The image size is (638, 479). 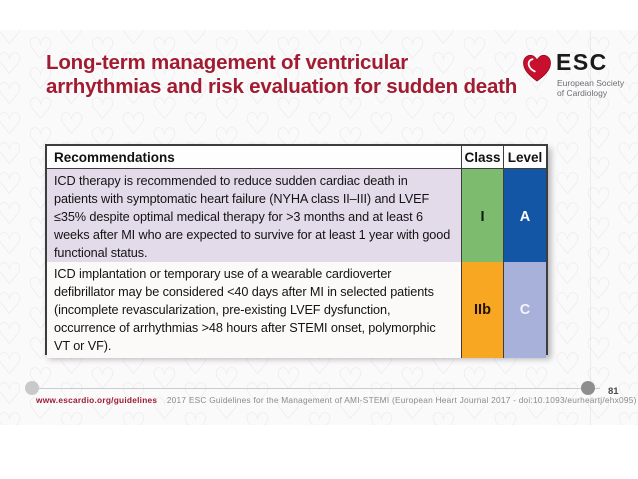 What do you see at coordinates (483, 310) in the screenshot?
I see `class-badge: IIb` at bounding box center [483, 310].